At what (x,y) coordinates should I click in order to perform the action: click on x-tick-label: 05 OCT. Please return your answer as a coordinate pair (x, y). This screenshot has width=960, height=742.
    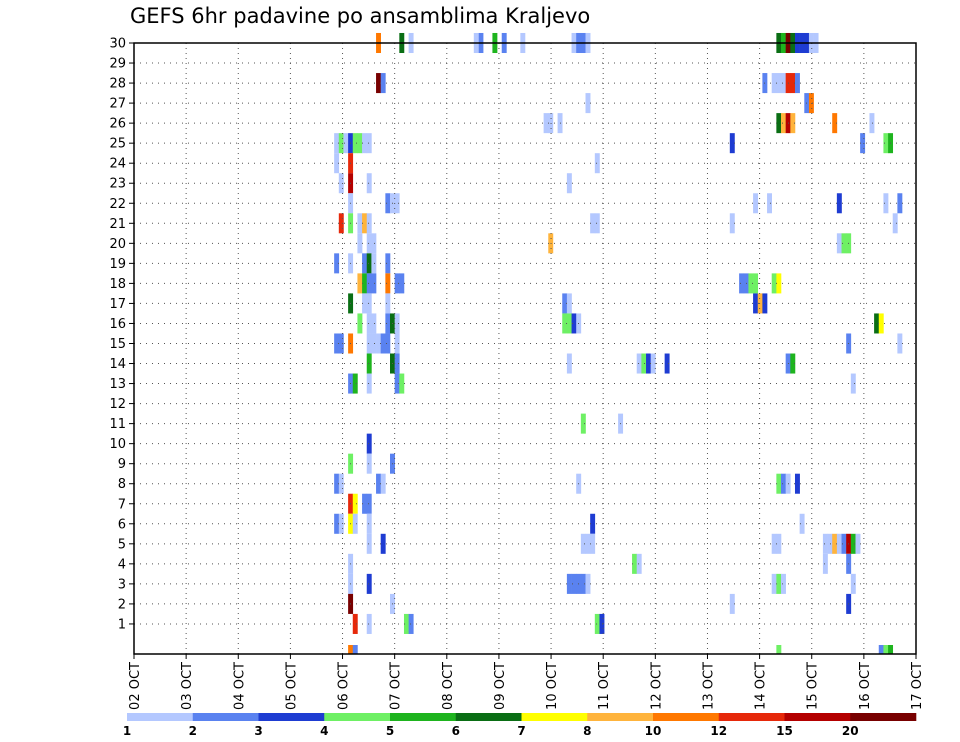
    Looking at the image, I should click on (291, 686).